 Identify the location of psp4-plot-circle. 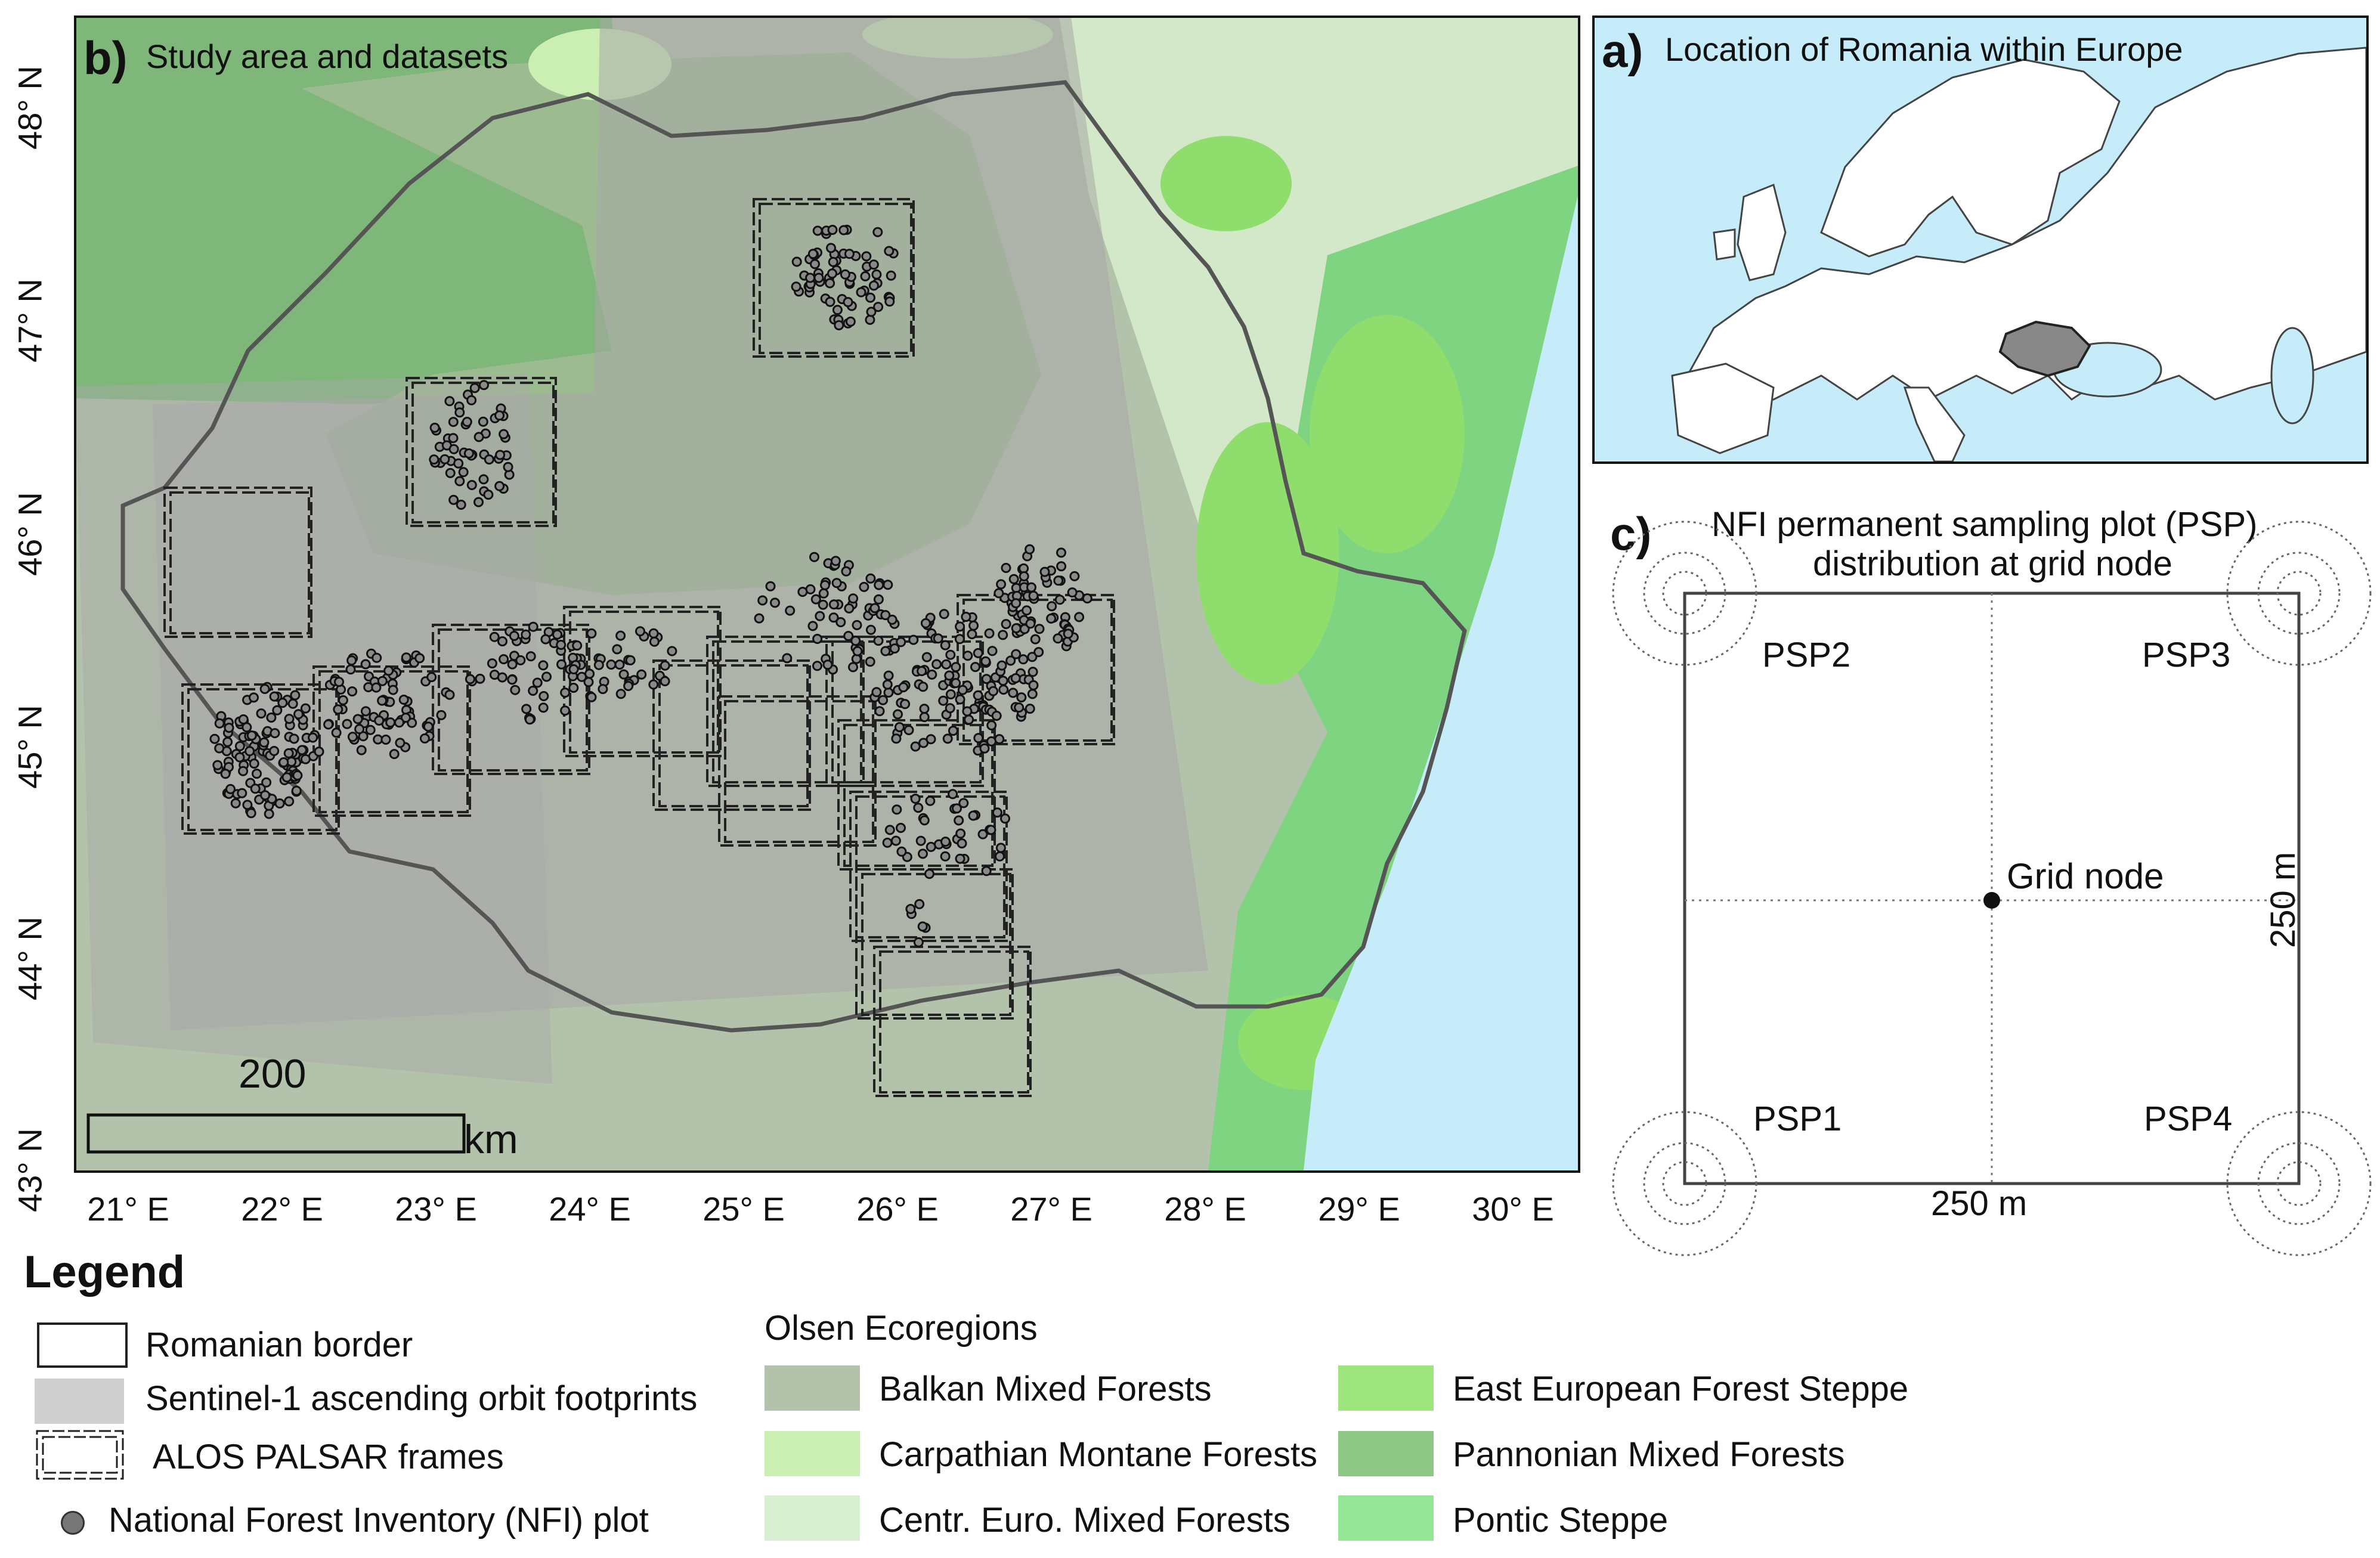
(2299, 1183).